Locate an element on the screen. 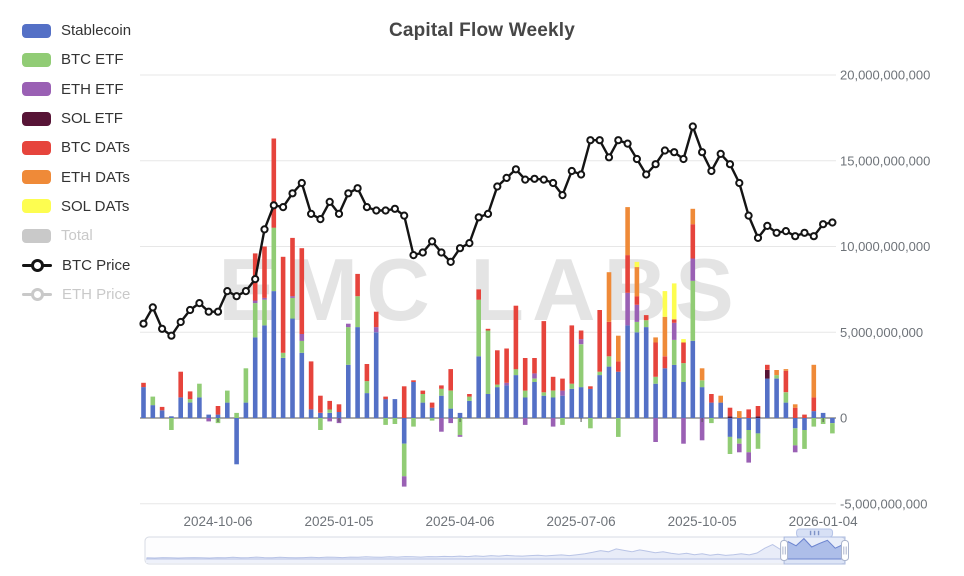 The height and width of the screenshot is (576, 964). svg-text: 2025-01-05 is located at coordinates (338, 521).